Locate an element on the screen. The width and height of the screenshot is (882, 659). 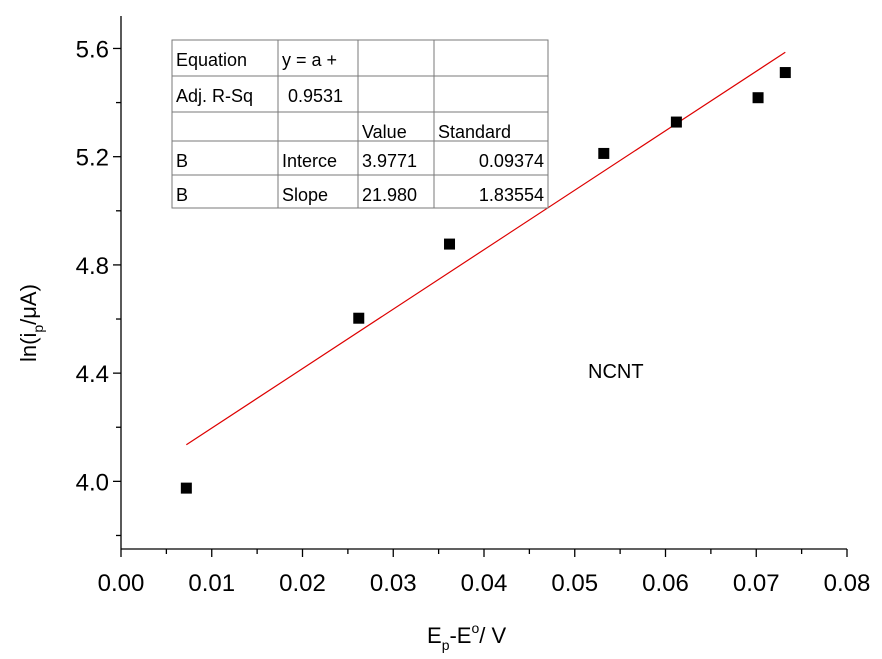
x-tick-label: 0.00 is located at coordinates (121, 583).